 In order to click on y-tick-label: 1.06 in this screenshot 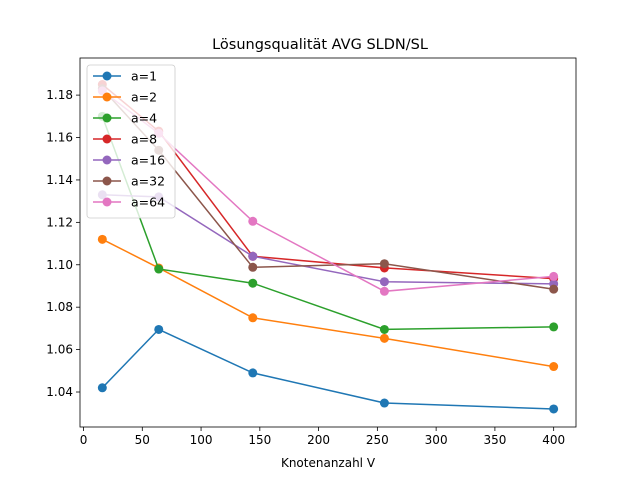, I will do `click(59, 350)`.